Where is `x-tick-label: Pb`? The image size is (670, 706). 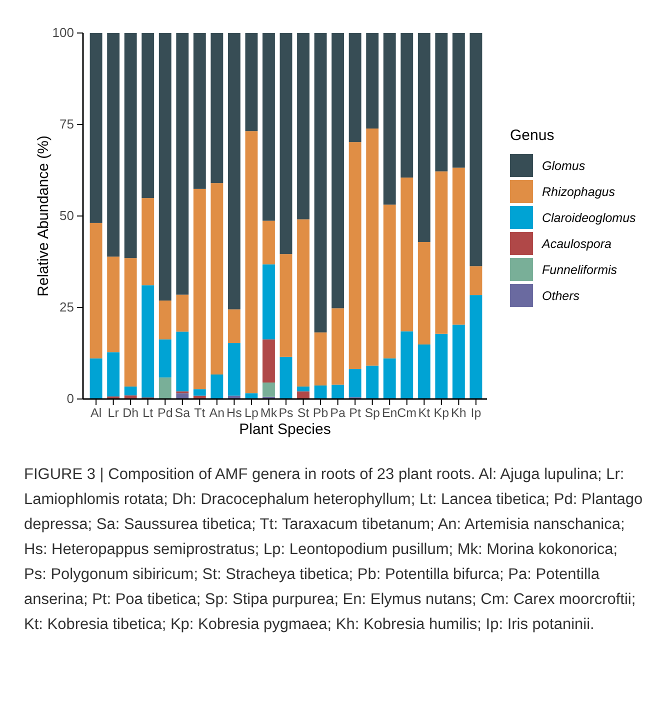
x-tick-label: Pb is located at coordinates (320, 413).